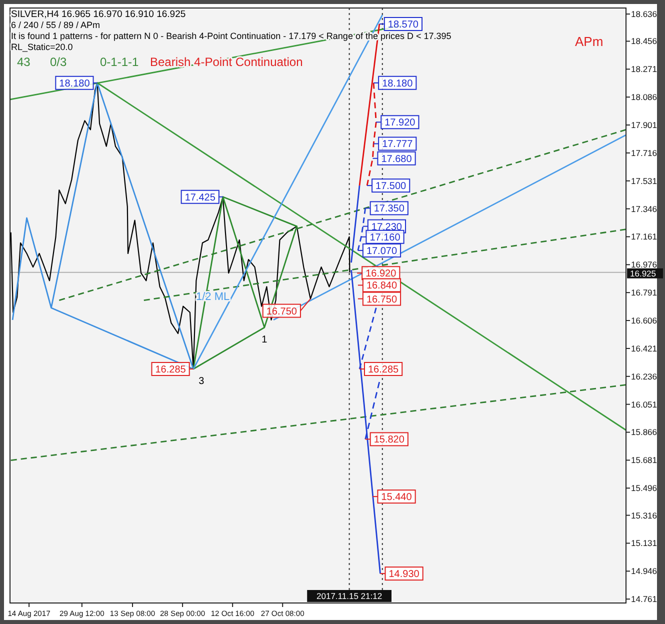 This screenshot has height=624, width=665. What do you see at coordinates (98, 14) in the screenshot?
I see `chart-title: SILVER,H4 16.965 16.970 16.910 16.925` at bounding box center [98, 14].